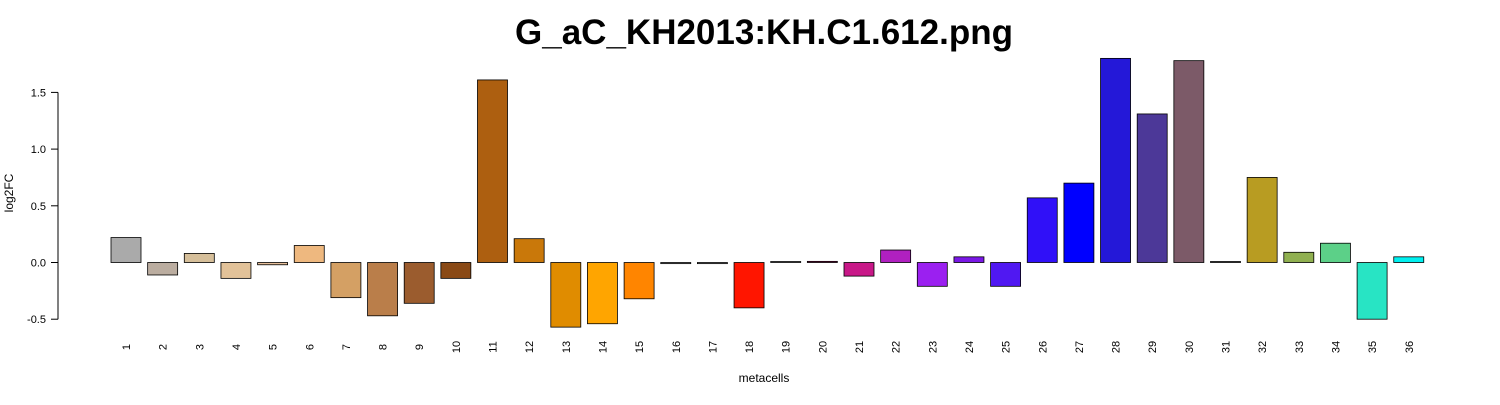  Describe the element at coordinates (200, 347) in the screenshot. I see `x-tick-label: 3` at that location.